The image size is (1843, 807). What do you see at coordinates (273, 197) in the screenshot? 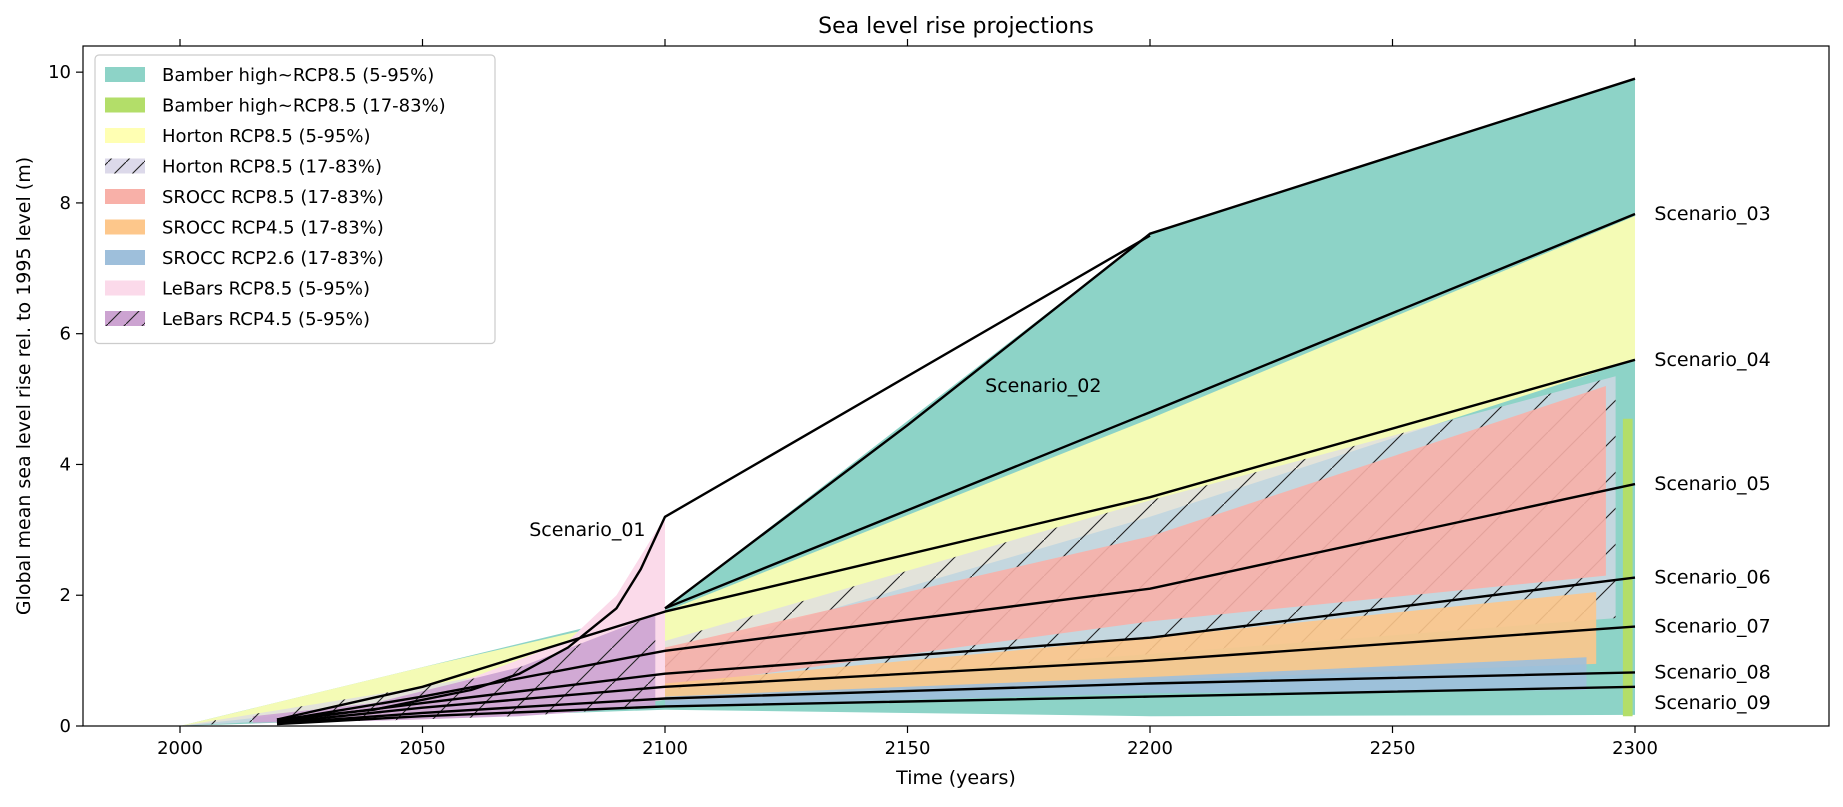
I see `legend-label-srocc-rcp8-5-17-83: SROCC RCP8.5 (17-83%)` at bounding box center [273, 197].